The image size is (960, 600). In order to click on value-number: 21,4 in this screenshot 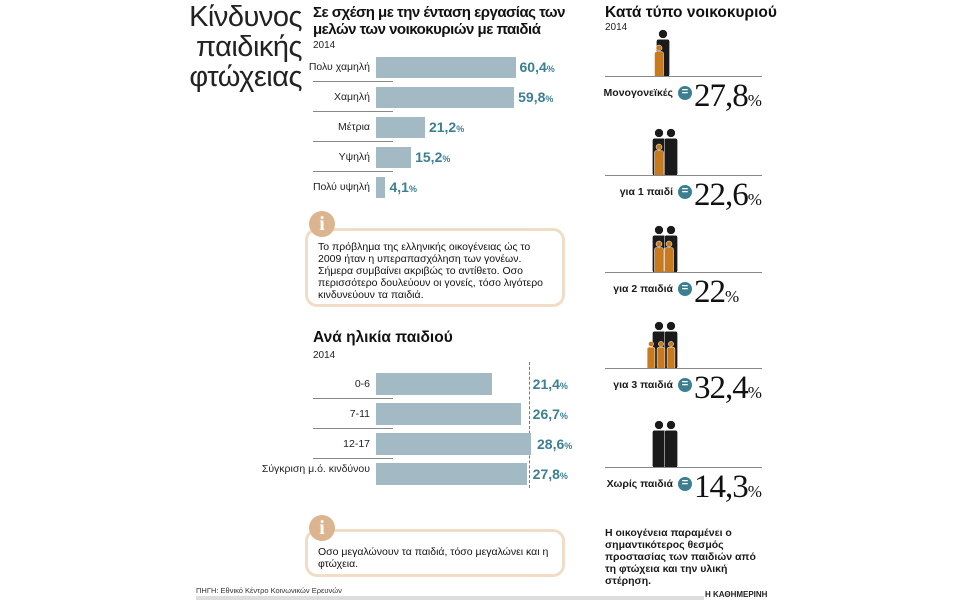, I will do `click(546, 384)`.